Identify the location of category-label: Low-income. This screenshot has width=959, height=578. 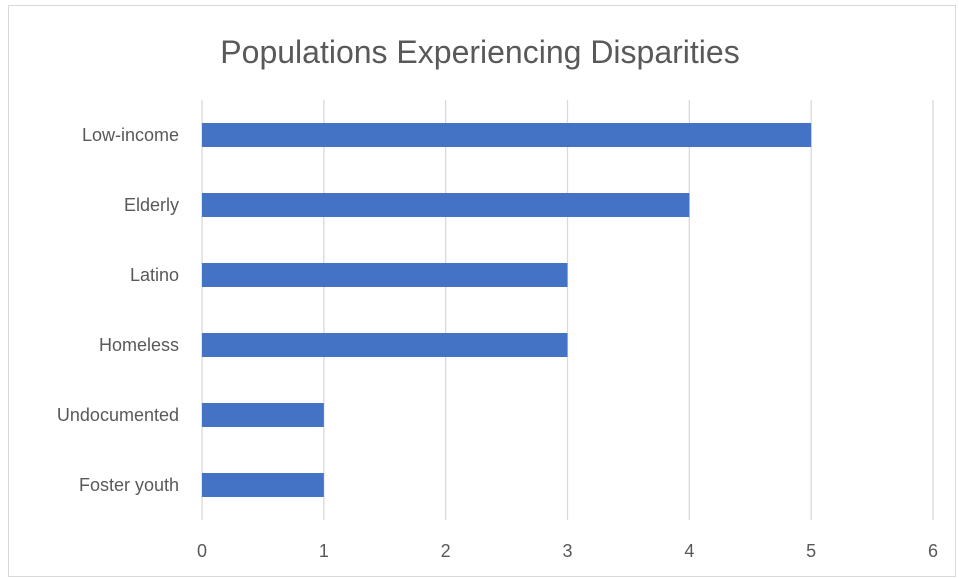
(130, 135).